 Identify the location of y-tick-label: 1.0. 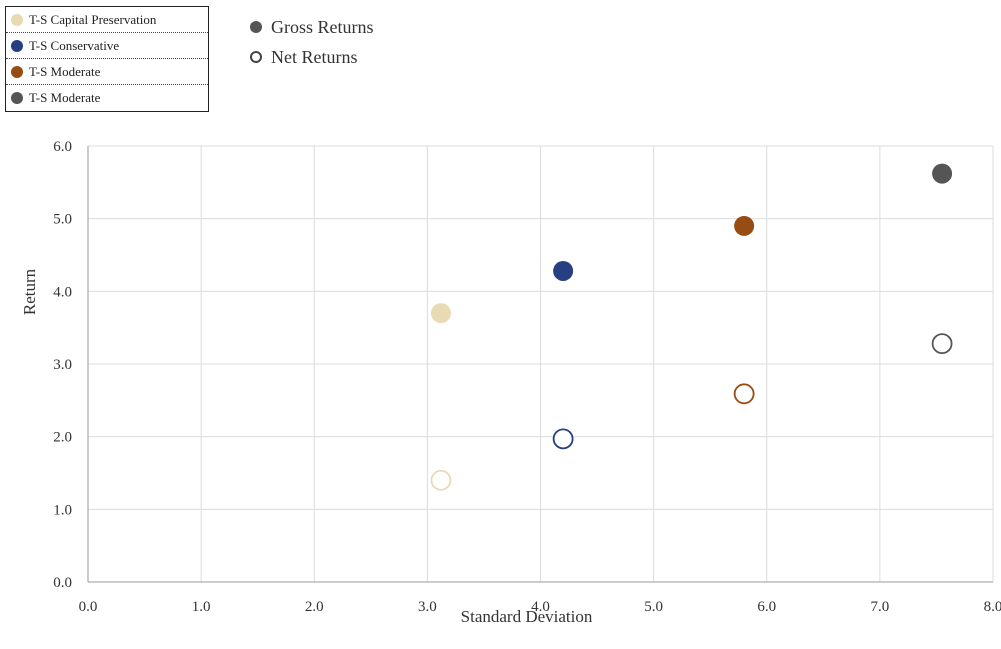
(62, 510).